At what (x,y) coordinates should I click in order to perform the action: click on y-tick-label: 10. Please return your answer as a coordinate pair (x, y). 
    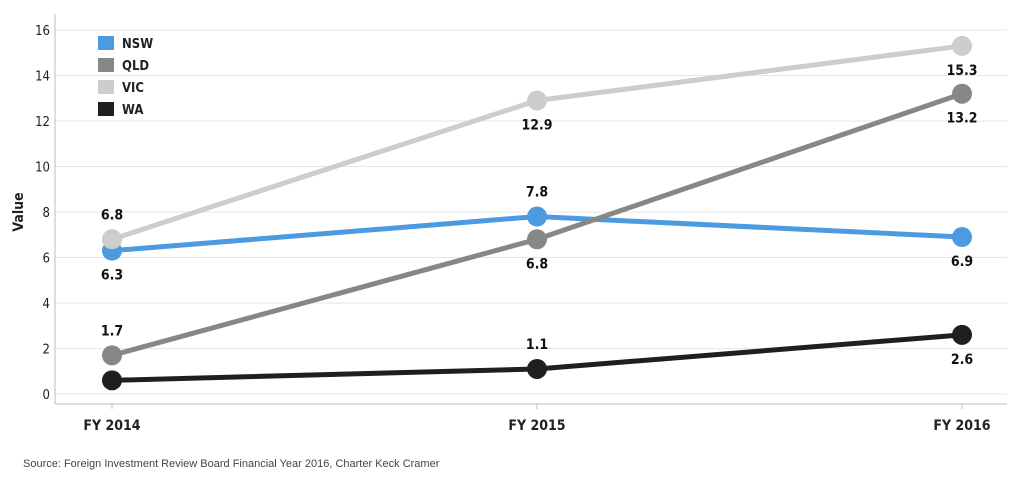
    Looking at the image, I should click on (42, 168).